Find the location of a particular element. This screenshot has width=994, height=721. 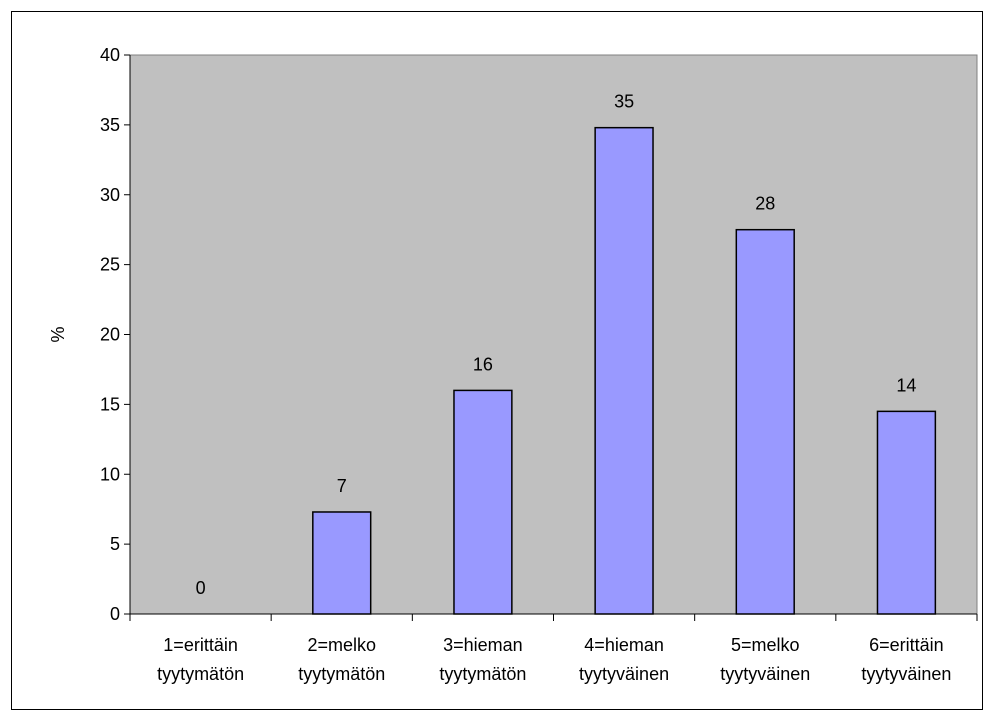

data-label: 28 is located at coordinates (765, 204).